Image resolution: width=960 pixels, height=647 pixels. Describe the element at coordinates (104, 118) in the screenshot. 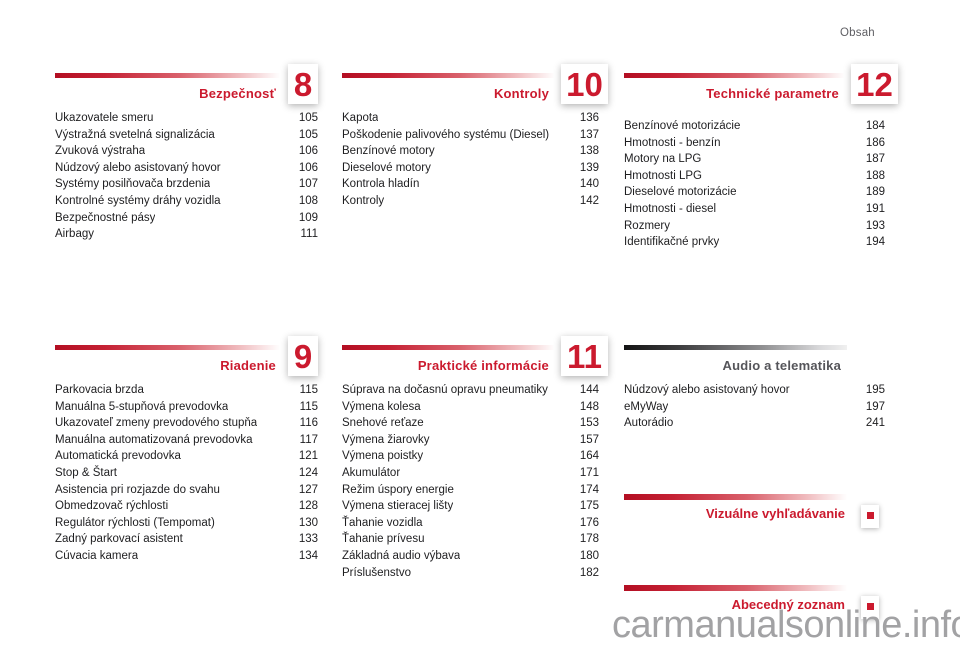

I see `toc-item-label: Ukazovatele smeru` at that location.